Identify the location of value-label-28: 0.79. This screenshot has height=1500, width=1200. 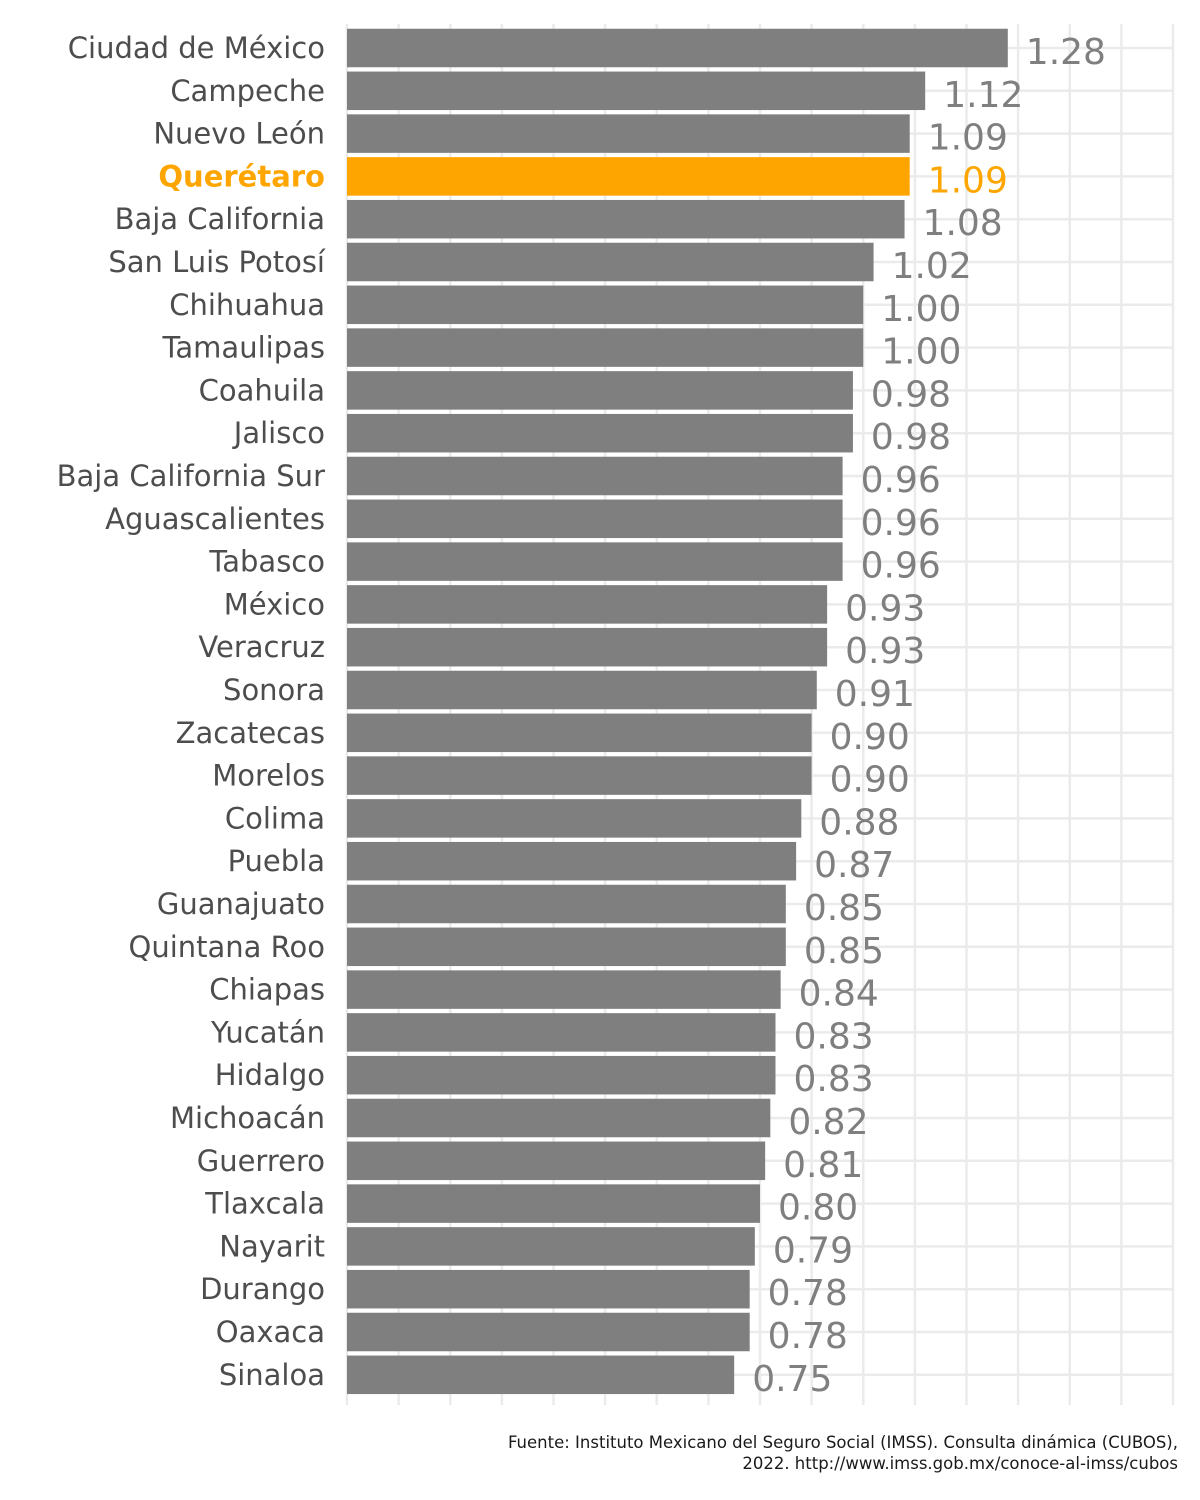
(813, 1250).